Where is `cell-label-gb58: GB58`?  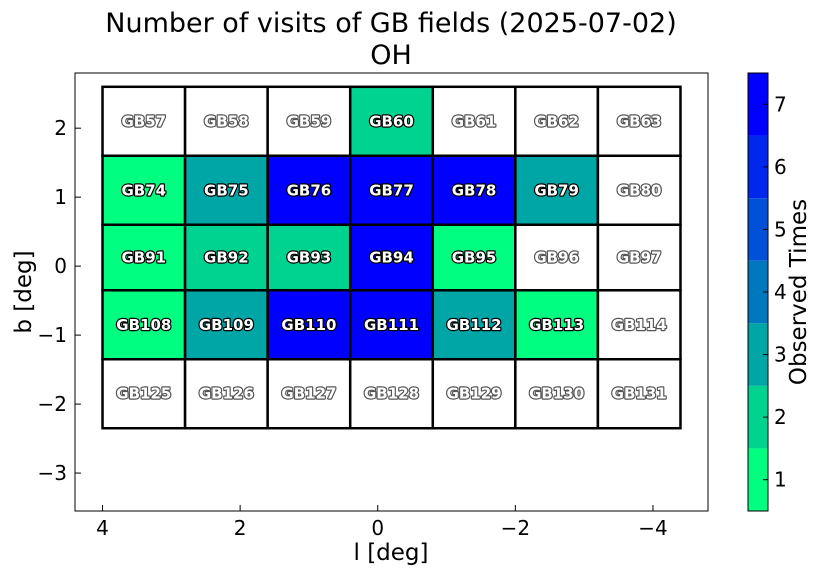 cell-label-gb58: GB58 is located at coordinates (226, 121).